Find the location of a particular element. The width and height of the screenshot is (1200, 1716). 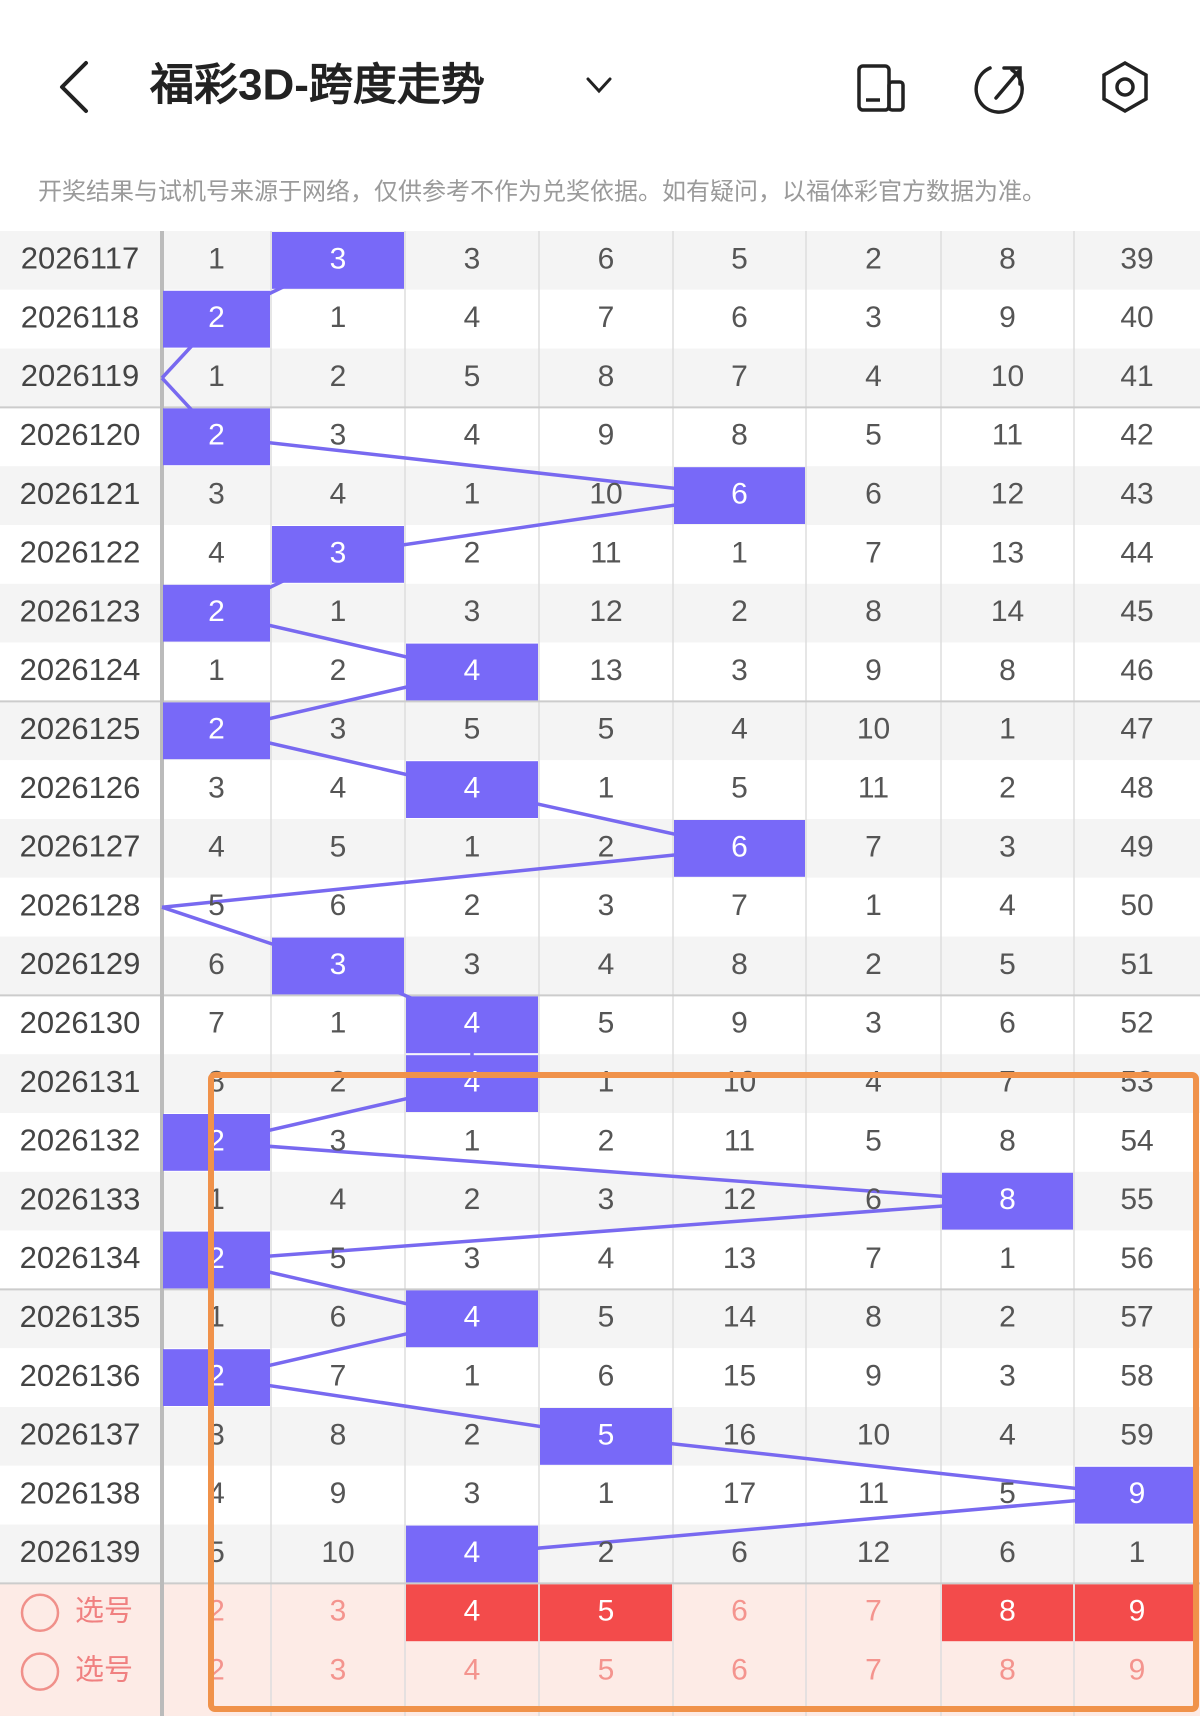

title-dropdown is located at coordinates (599, 85).